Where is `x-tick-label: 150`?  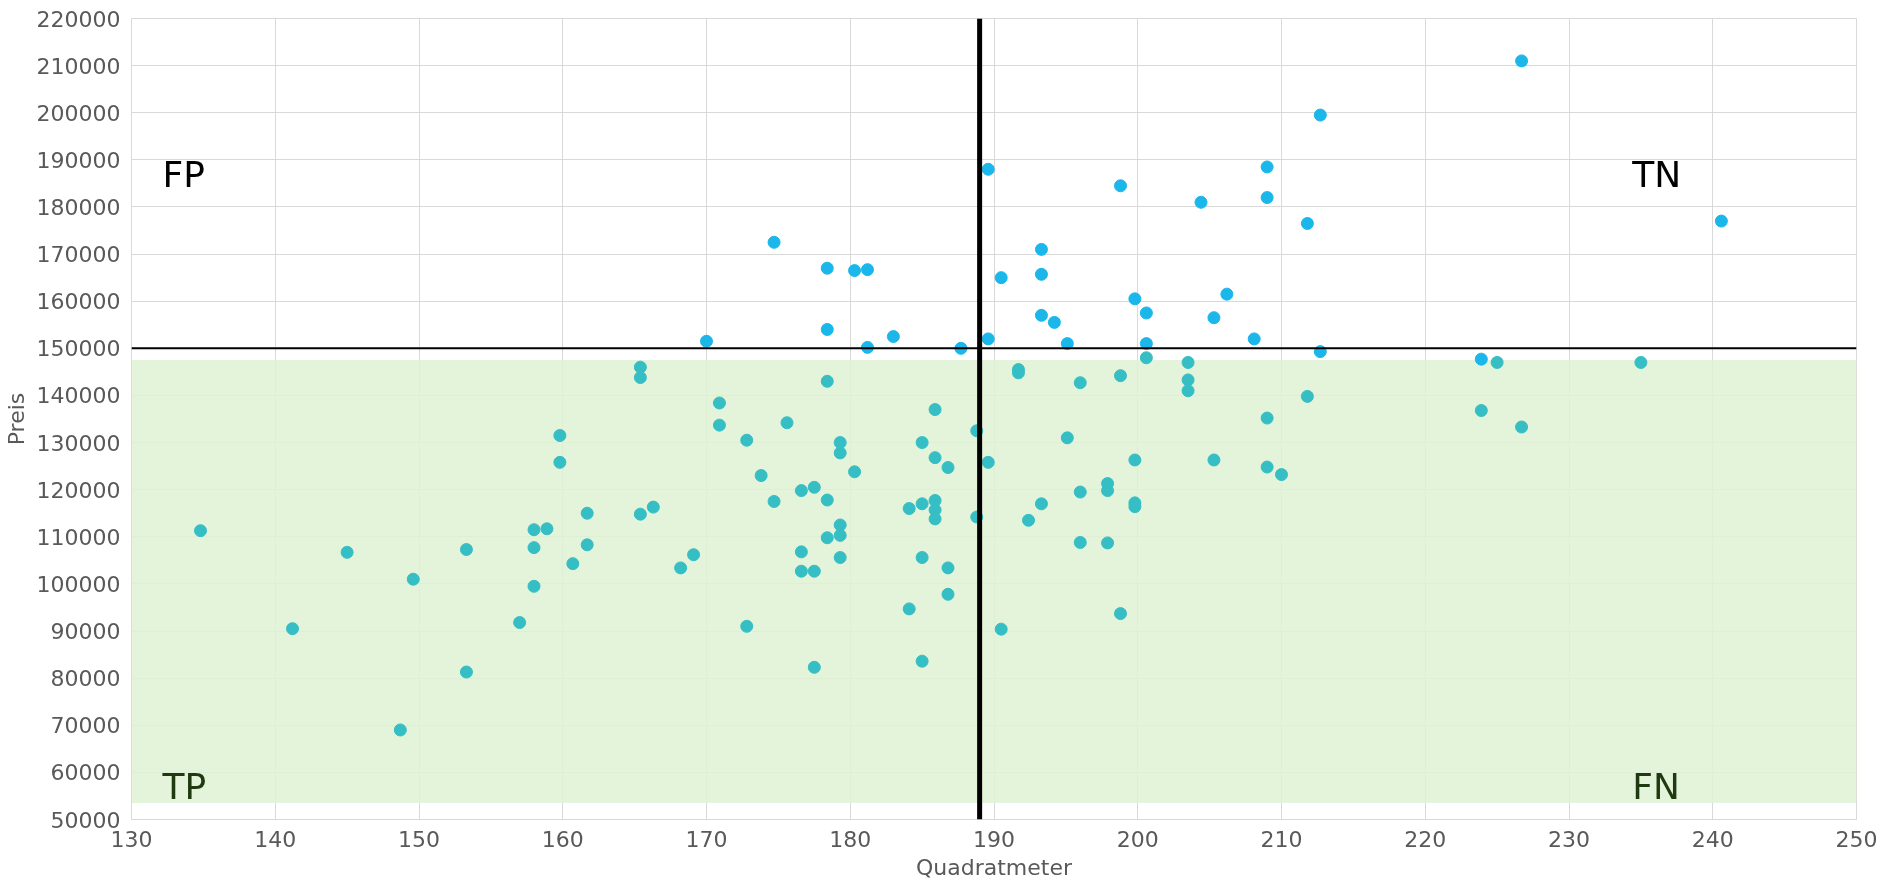
x-tick-label: 150 is located at coordinates (419, 839).